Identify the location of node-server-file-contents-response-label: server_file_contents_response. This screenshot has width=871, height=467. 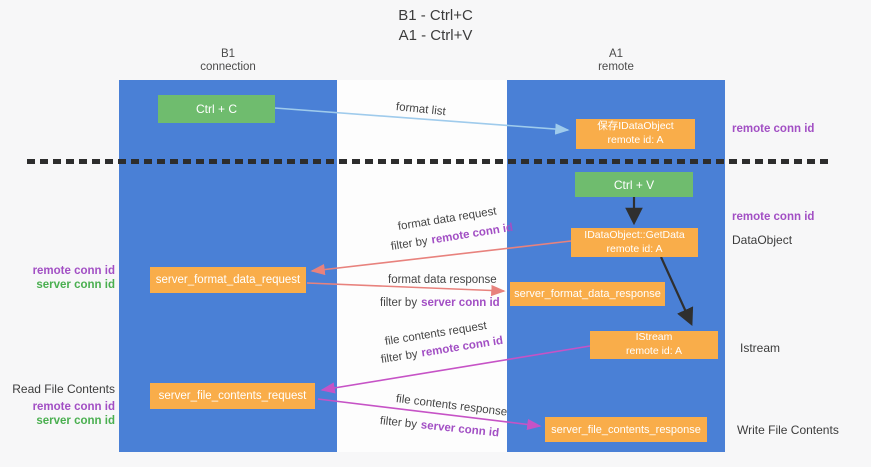
(626, 429).